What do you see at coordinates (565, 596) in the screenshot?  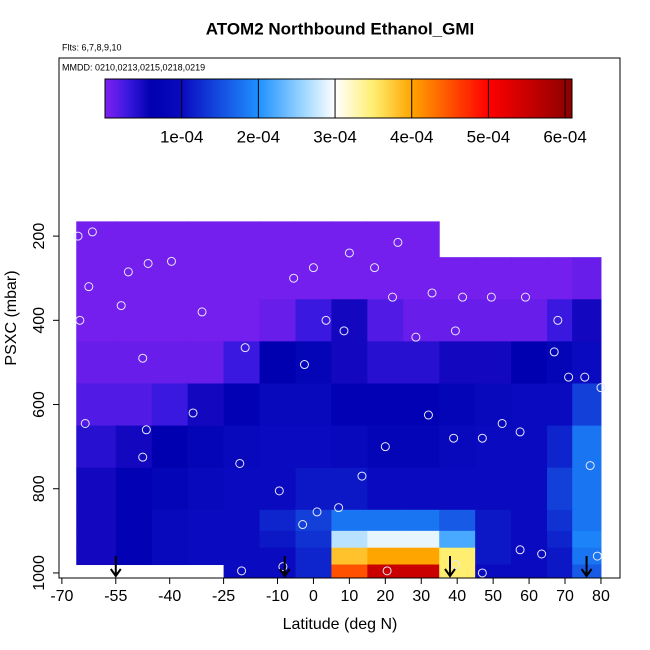 I see `x-tick-label: 70` at bounding box center [565, 596].